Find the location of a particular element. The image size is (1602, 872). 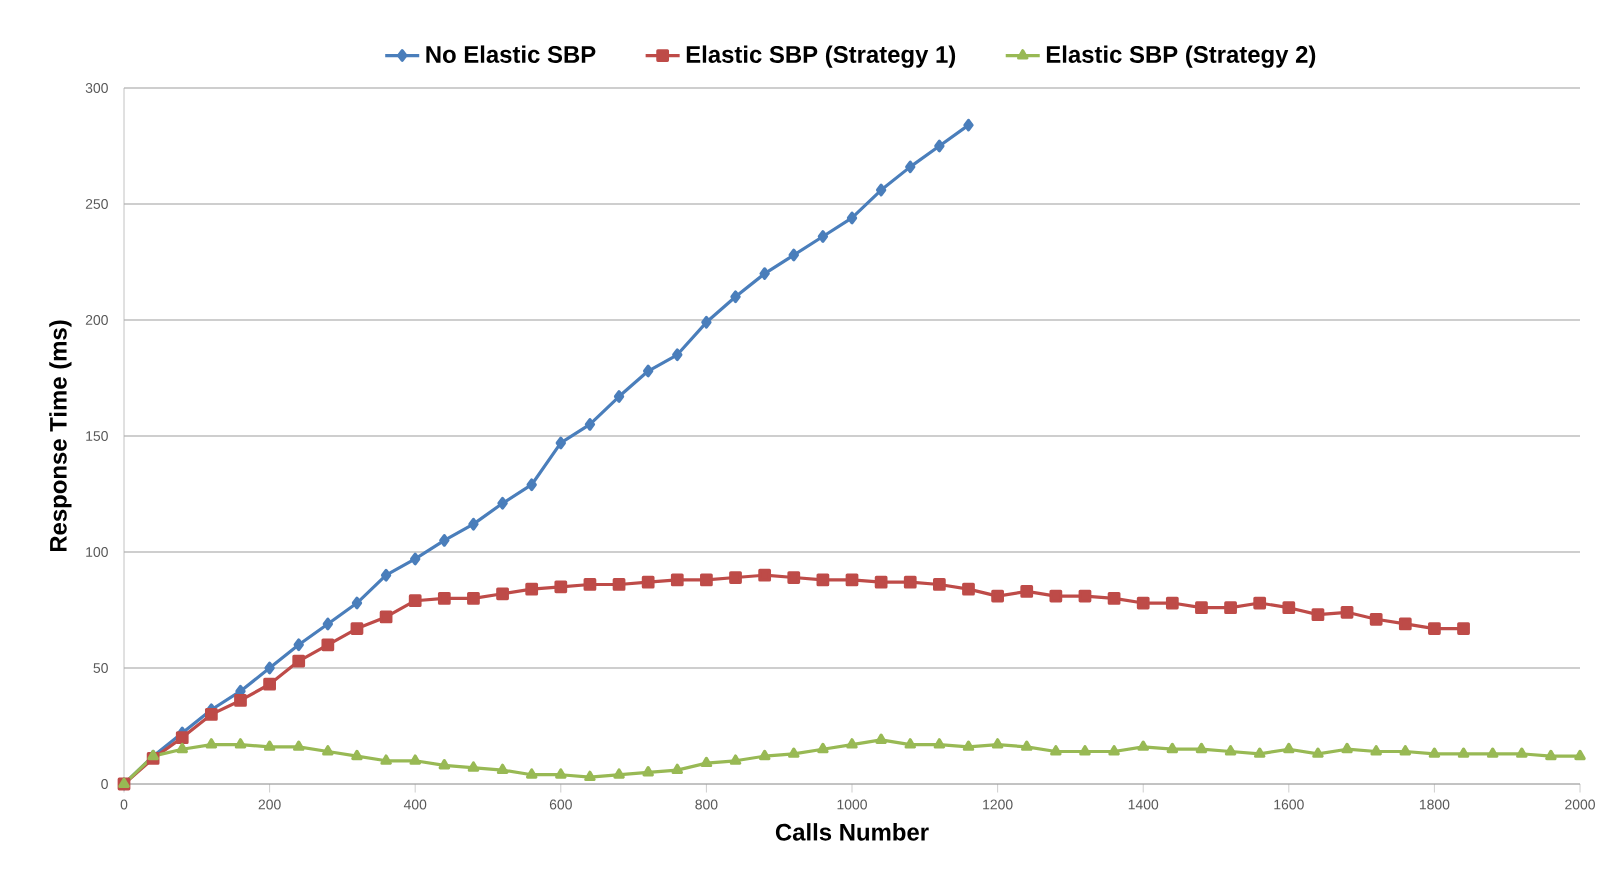

legend-label: Elastic SBP (Strategy 2) is located at coordinates (1181, 56).